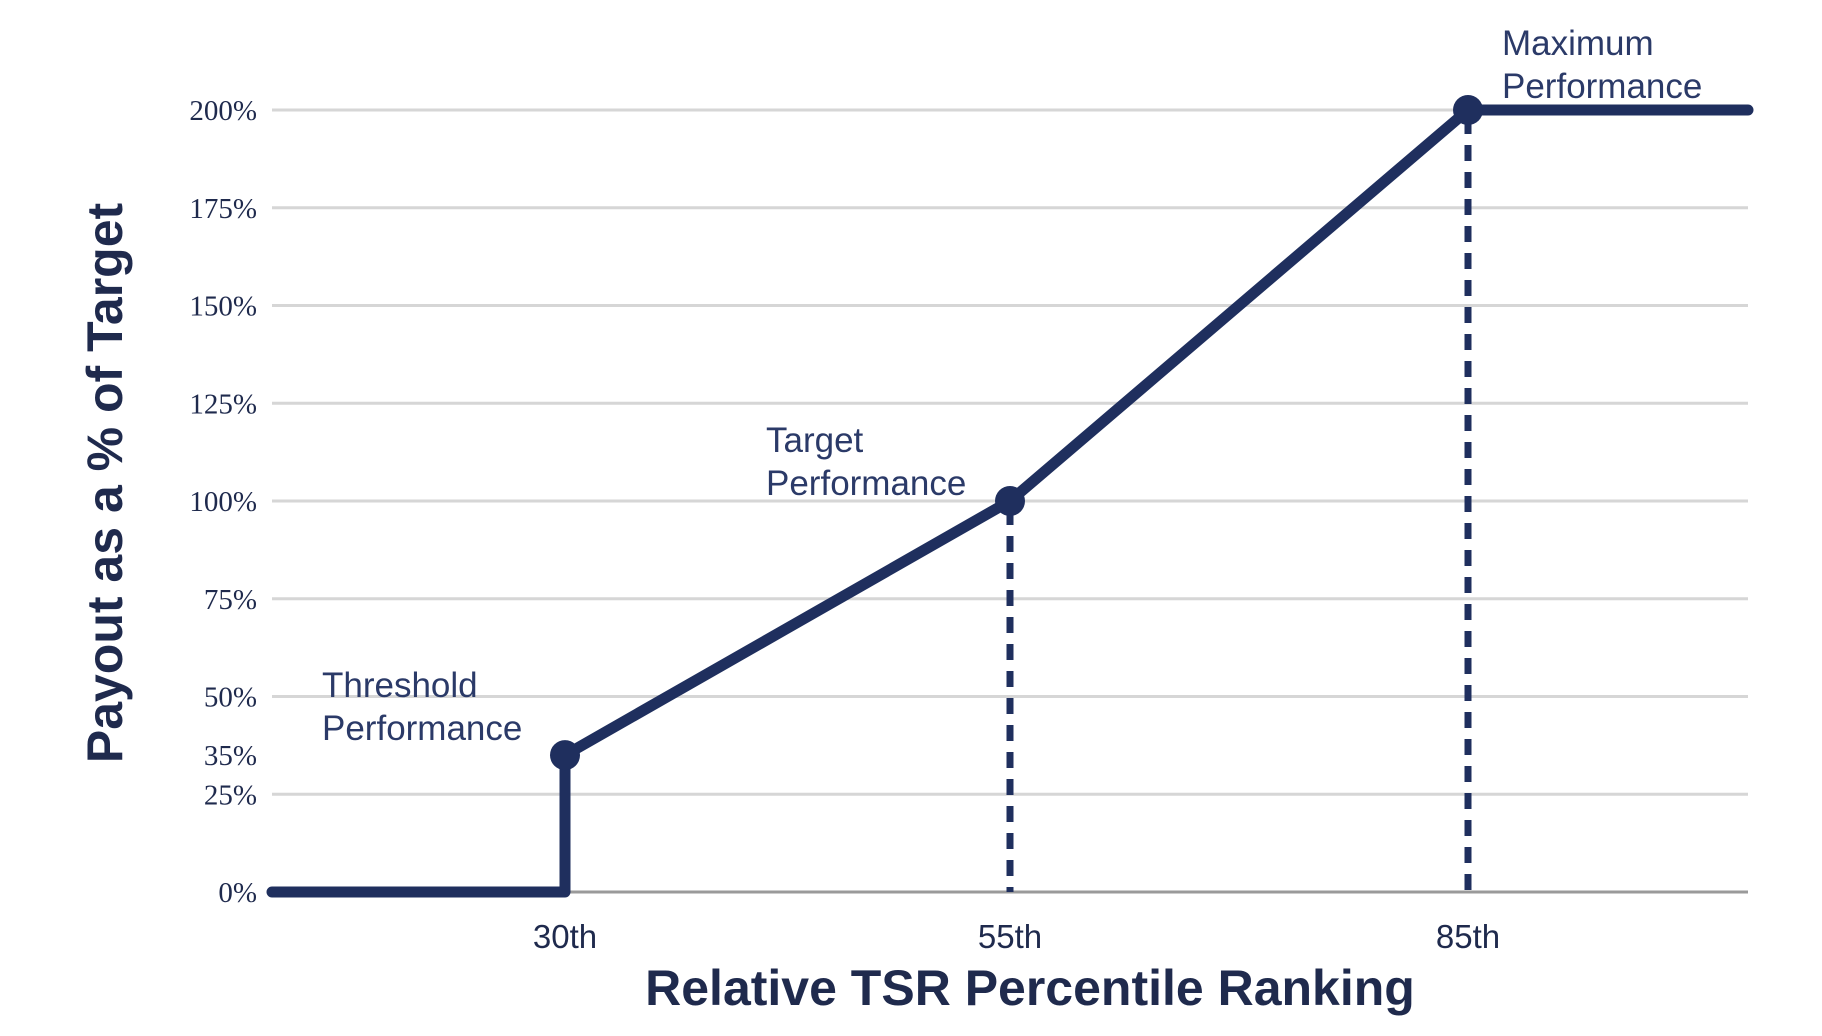 This screenshot has width=1822, height=1036. I want to click on y-tick-label: 75%, so click(230, 600).